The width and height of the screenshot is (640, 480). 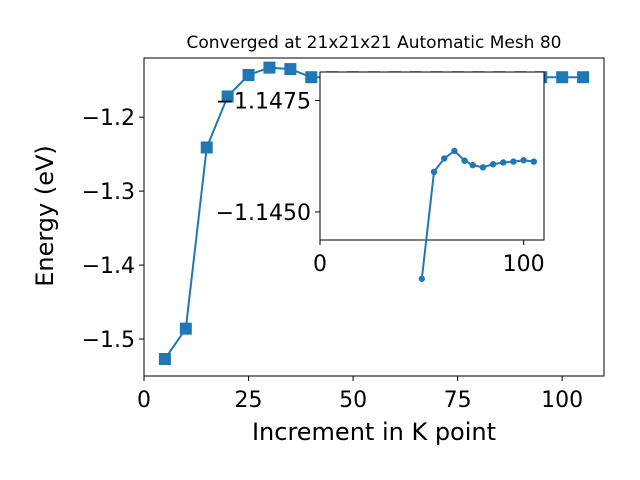 I want to click on inset-plot-frame, so click(x=432, y=156).